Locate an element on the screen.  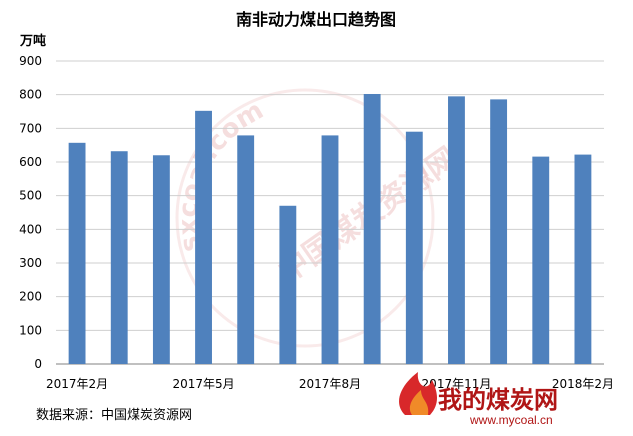
x-tick-label: 2017年8月 is located at coordinates (330, 384).